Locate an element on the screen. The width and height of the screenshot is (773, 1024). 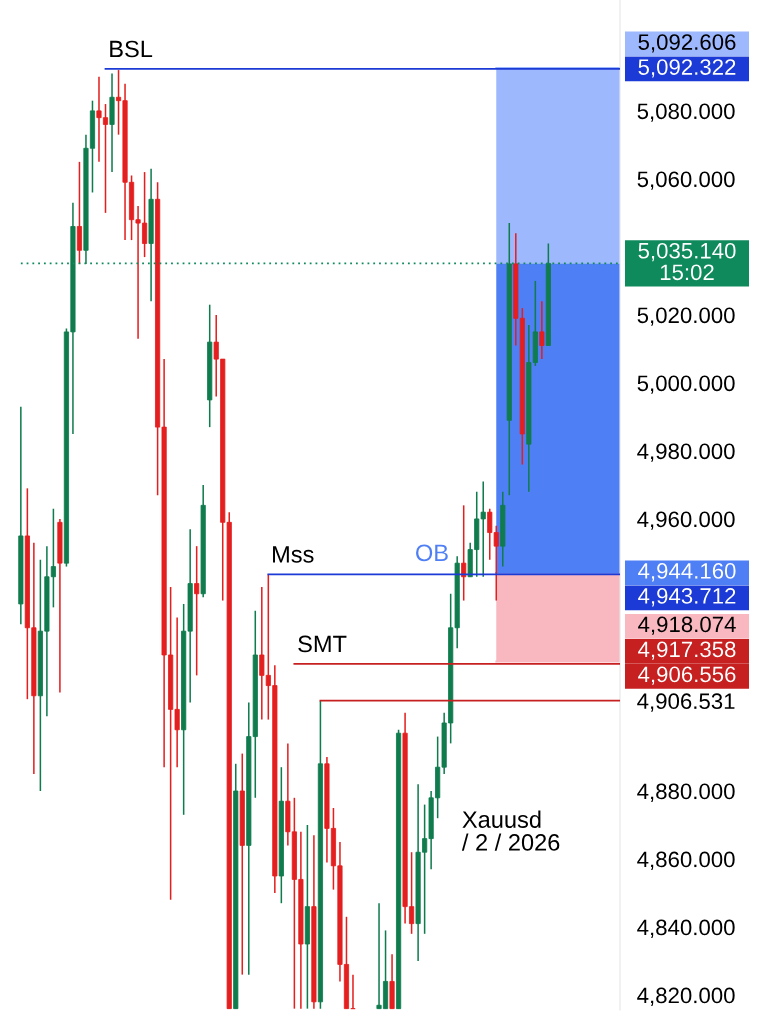
data-label: 4,917.358 is located at coordinates (687, 650).